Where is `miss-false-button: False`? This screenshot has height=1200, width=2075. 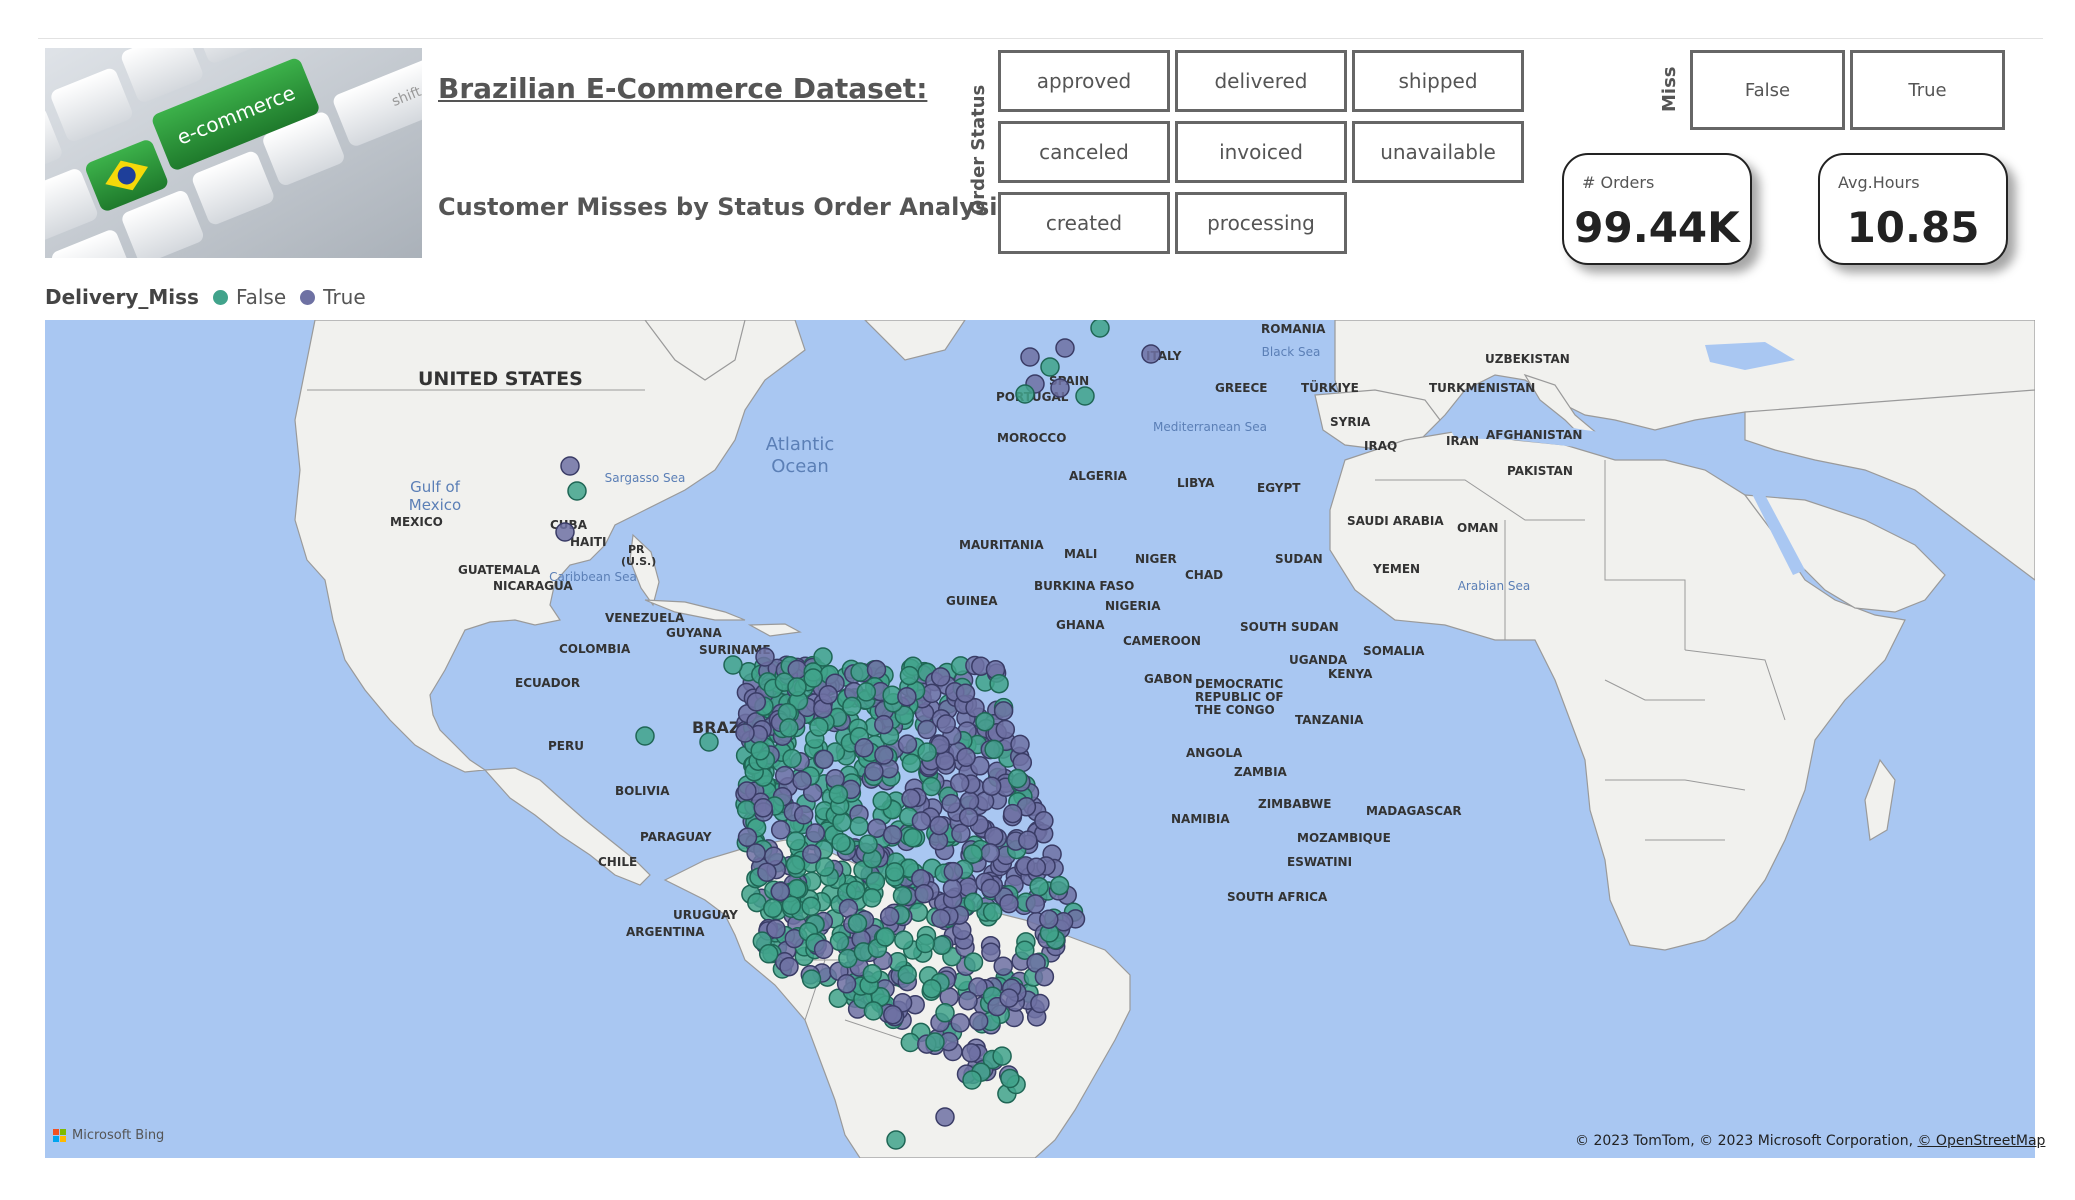 miss-false-button: False is located at coordinates (1767, 90).